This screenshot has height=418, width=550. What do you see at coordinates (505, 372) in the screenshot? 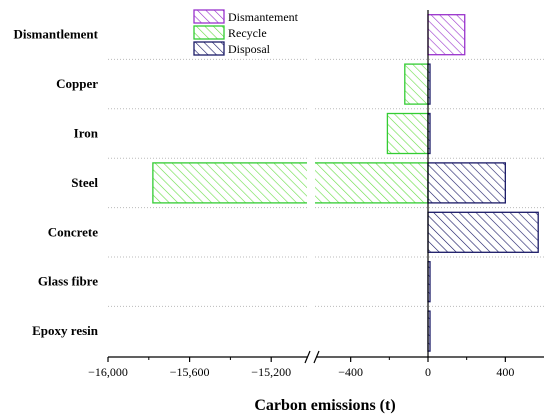
I see `x-tick-label: 400` at bounding box center [505, 372].